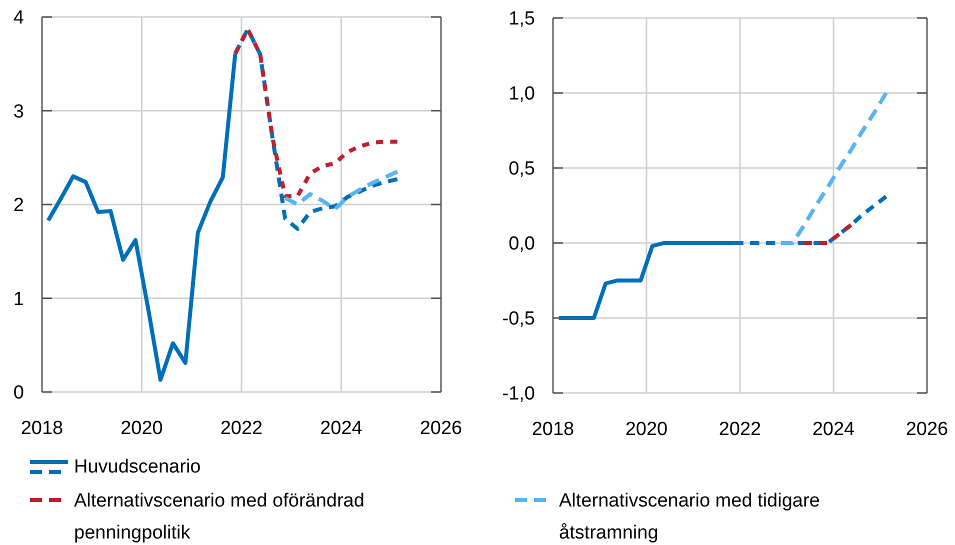 The width and height of the screenshot is (955, 545). I want to click on legend-label: Huvudscenario, so click(137, 467).